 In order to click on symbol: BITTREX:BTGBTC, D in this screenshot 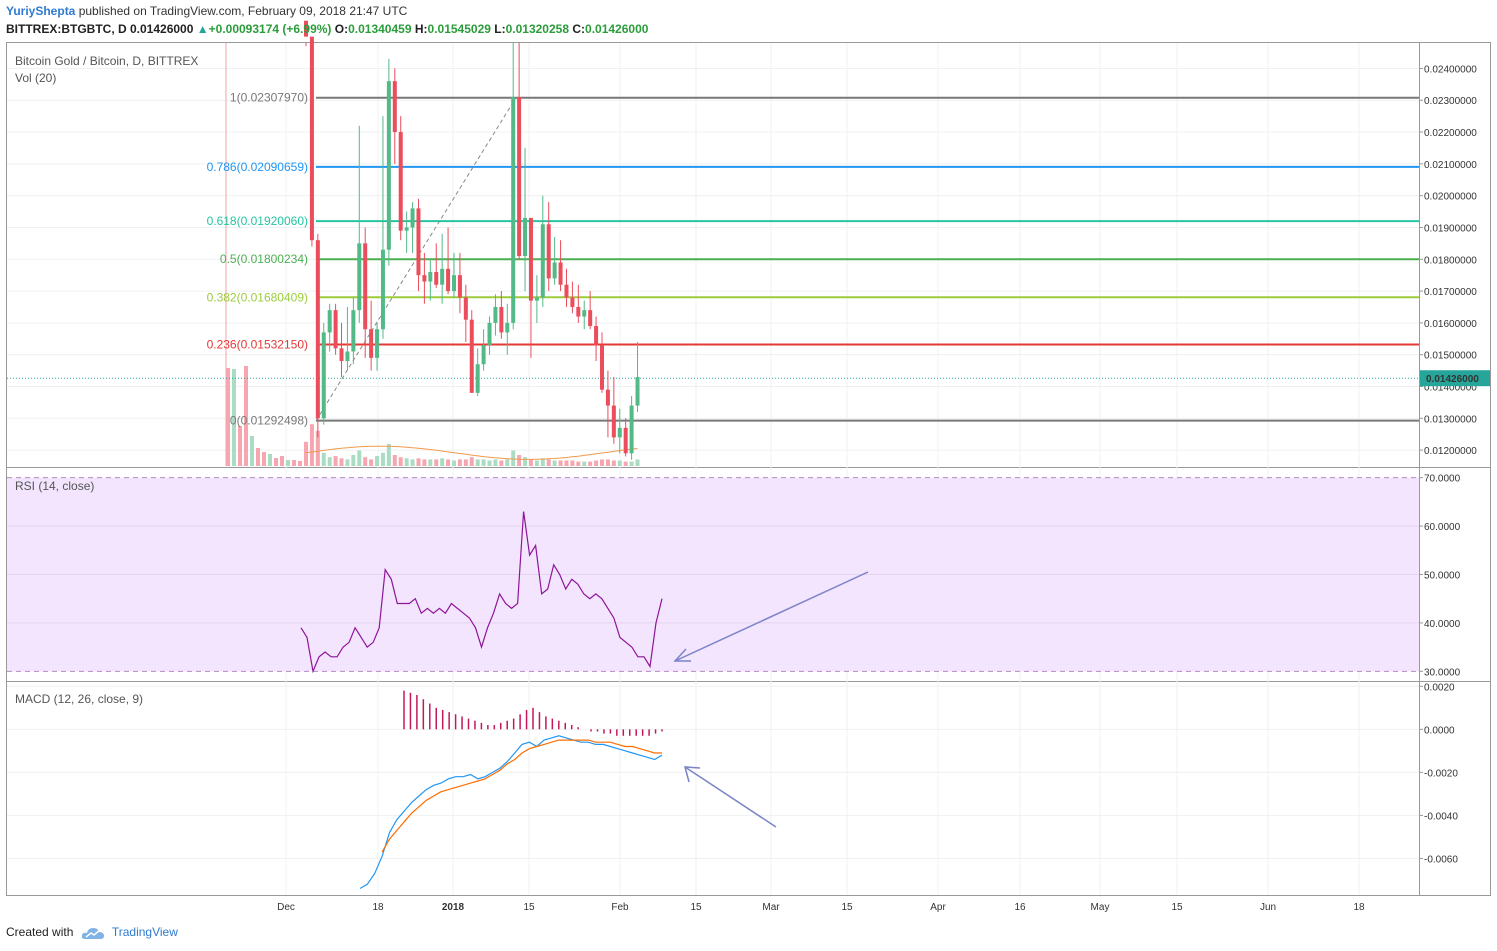, I will do `click(66, 29)`.